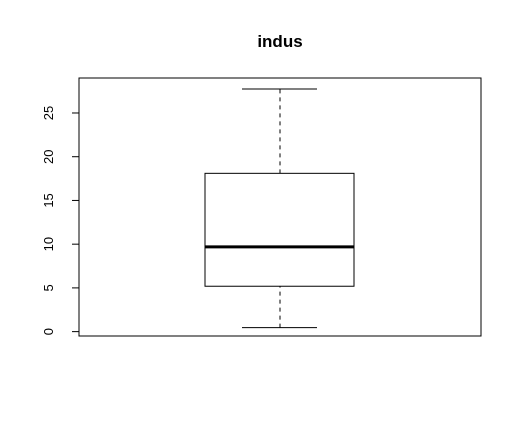 Image resolution: width=521 pixels, height=435 pixels. I want to click on y-tick-label: 20, so click(48, 156).